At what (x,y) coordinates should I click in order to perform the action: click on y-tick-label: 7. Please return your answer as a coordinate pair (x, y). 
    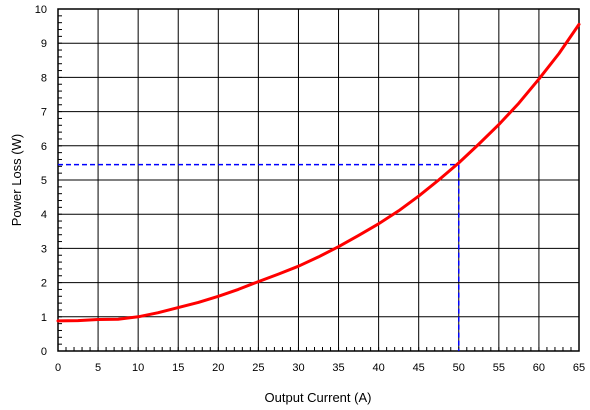
    Looking at the image, I should click on (44, 113).